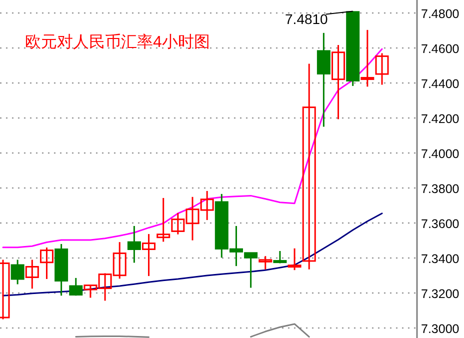  What do you see at coordinates (117, 42) in the screenshot?
I see `text: 欧元对人民币汇率4小时图` at bounding box center [117, 42].